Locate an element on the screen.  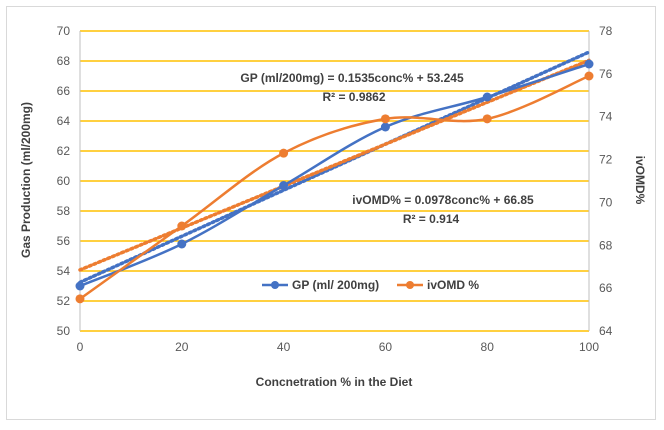
y-tick-label-0: 50 is located at coordinates (64, 331).